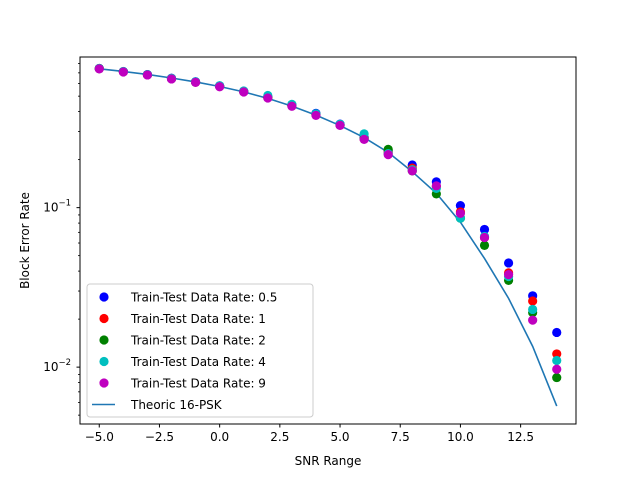  What do you see at coordinates (176, 405) in the screenshot?
I see `legend-label: Theoric 16-PSK` at bounding box center [176, 405].